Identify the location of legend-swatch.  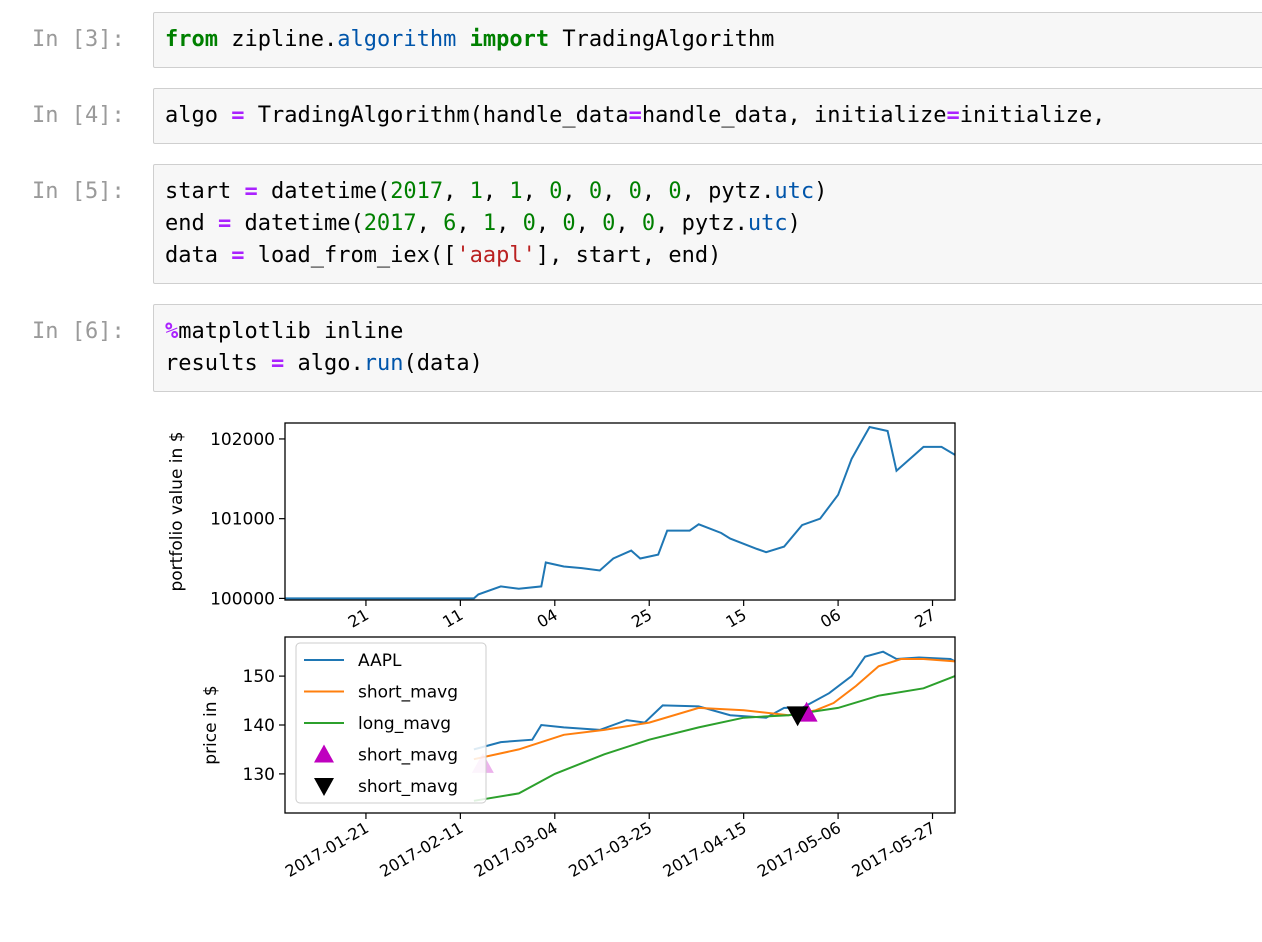
(324, 787).